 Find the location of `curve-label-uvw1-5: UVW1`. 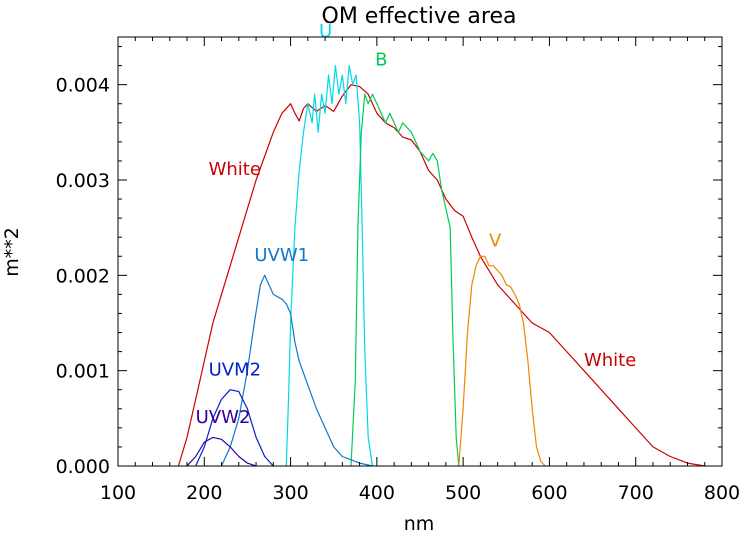

curve-label-uvw1-5: UVW1 is located at coordinates (281, 255).